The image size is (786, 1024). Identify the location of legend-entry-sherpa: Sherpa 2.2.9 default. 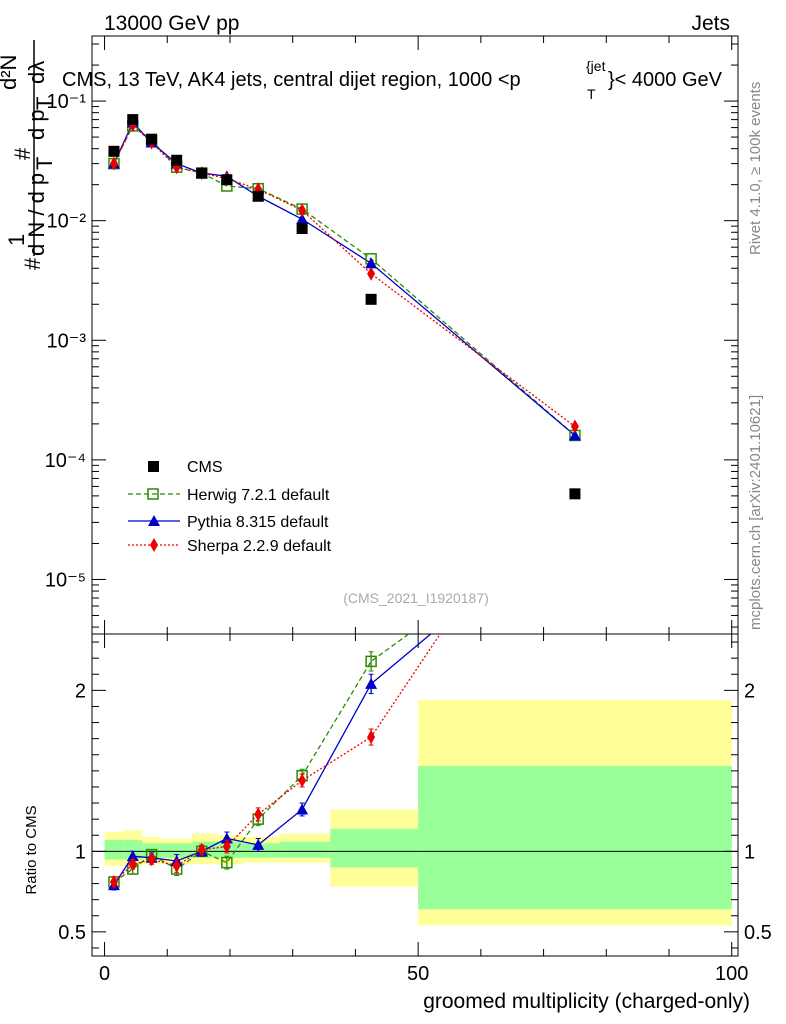
(230, 546).